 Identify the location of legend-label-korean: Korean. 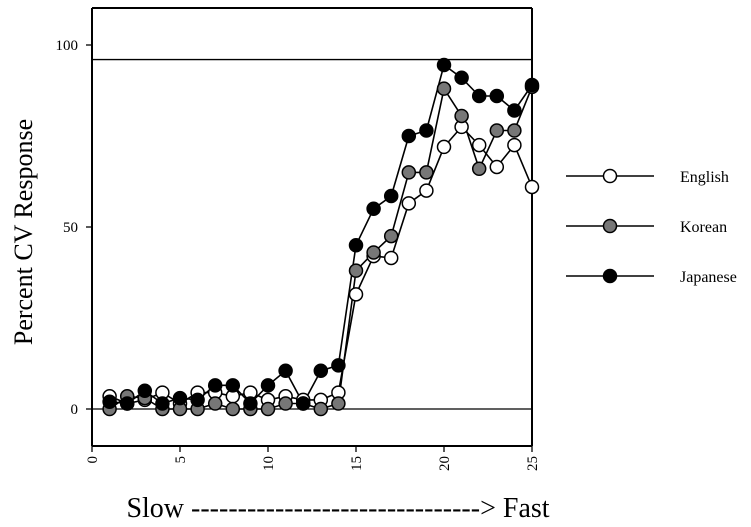
(703, 227).